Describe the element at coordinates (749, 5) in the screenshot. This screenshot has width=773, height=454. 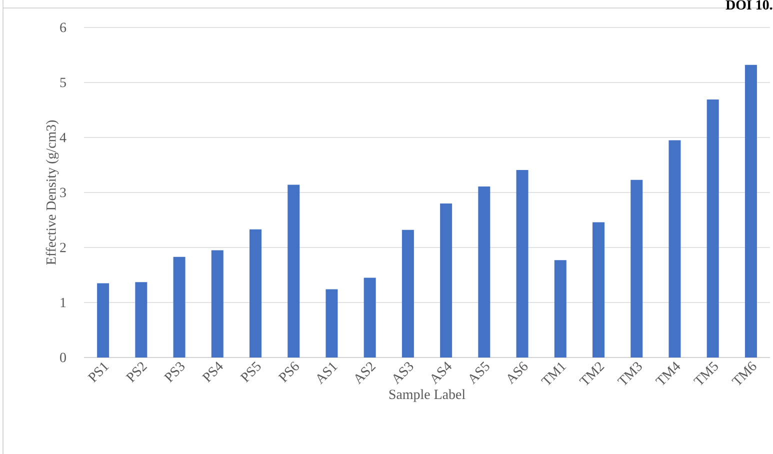
I see `text: DOI 10.` at that location.